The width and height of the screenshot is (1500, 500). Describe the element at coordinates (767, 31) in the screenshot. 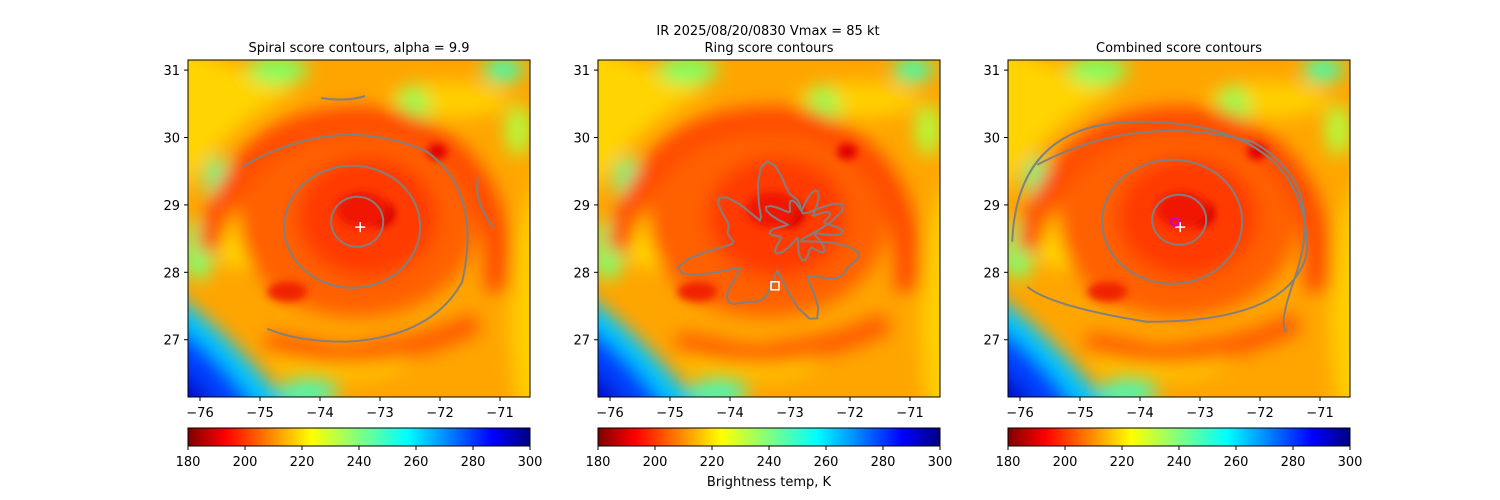

I see `suptitle: IR 2025/08/20/0830 Vmax = 85 kt` at that location.